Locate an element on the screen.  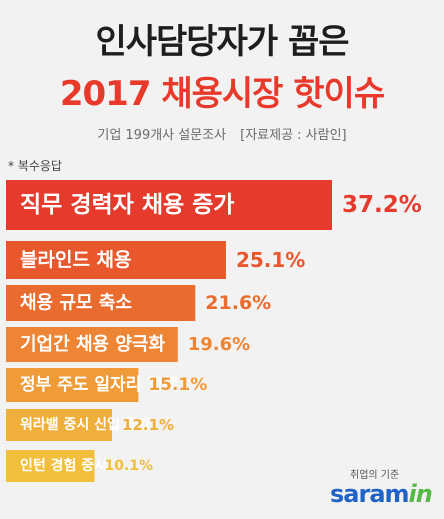
bar-group: 채용 규모 축소 21.6% is located at coordinates (138, 303).